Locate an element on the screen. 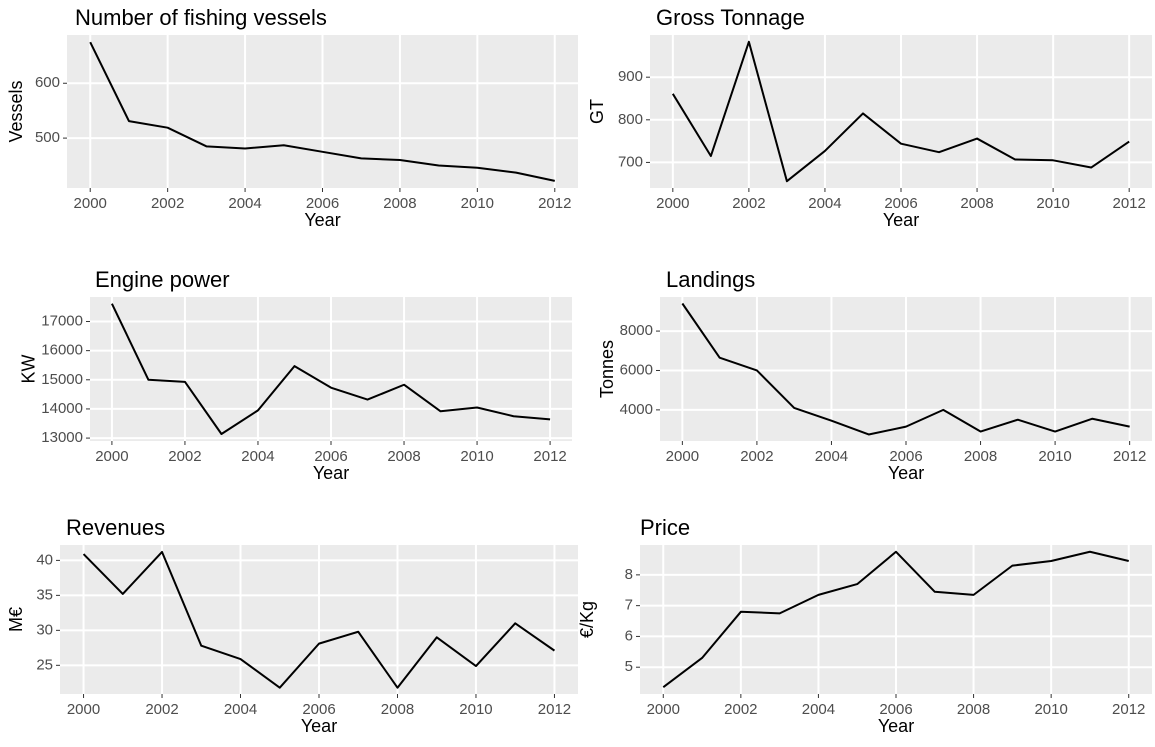  y-tick-label: 700 is located at coordinates (630, 161).